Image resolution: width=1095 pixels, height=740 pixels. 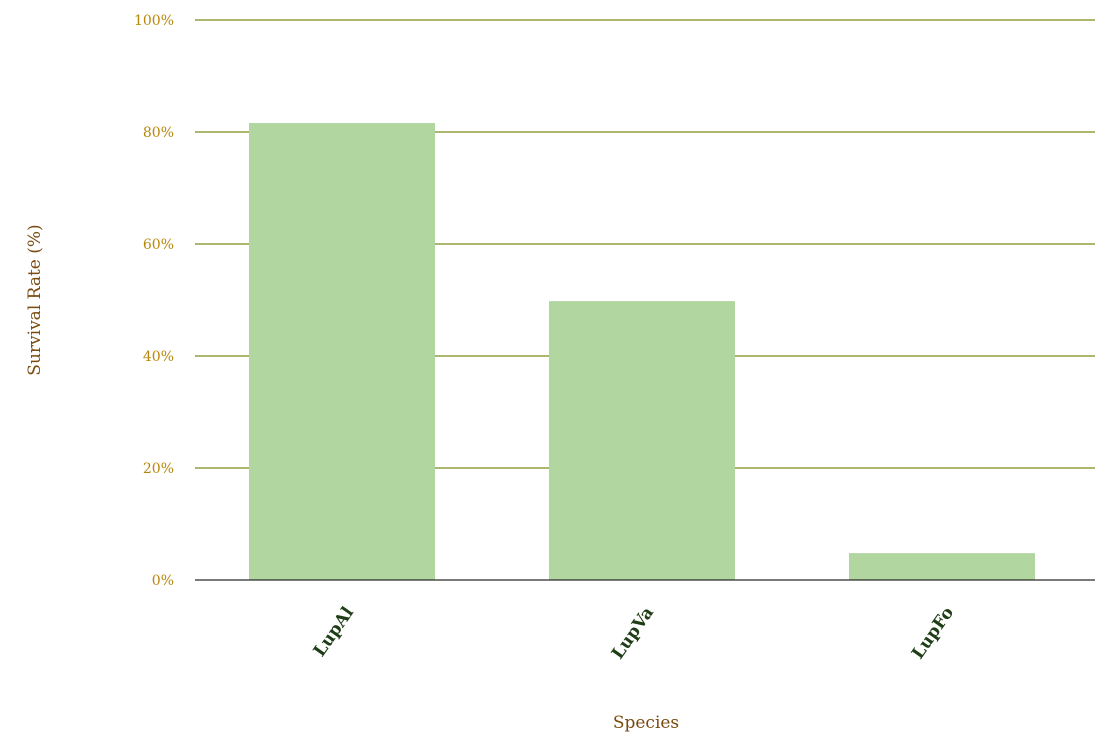 What do you see at coordinates (158, 133) in the screenshot?
I see `y-tick-label-80: 80%` at bounding box center [158, 133].